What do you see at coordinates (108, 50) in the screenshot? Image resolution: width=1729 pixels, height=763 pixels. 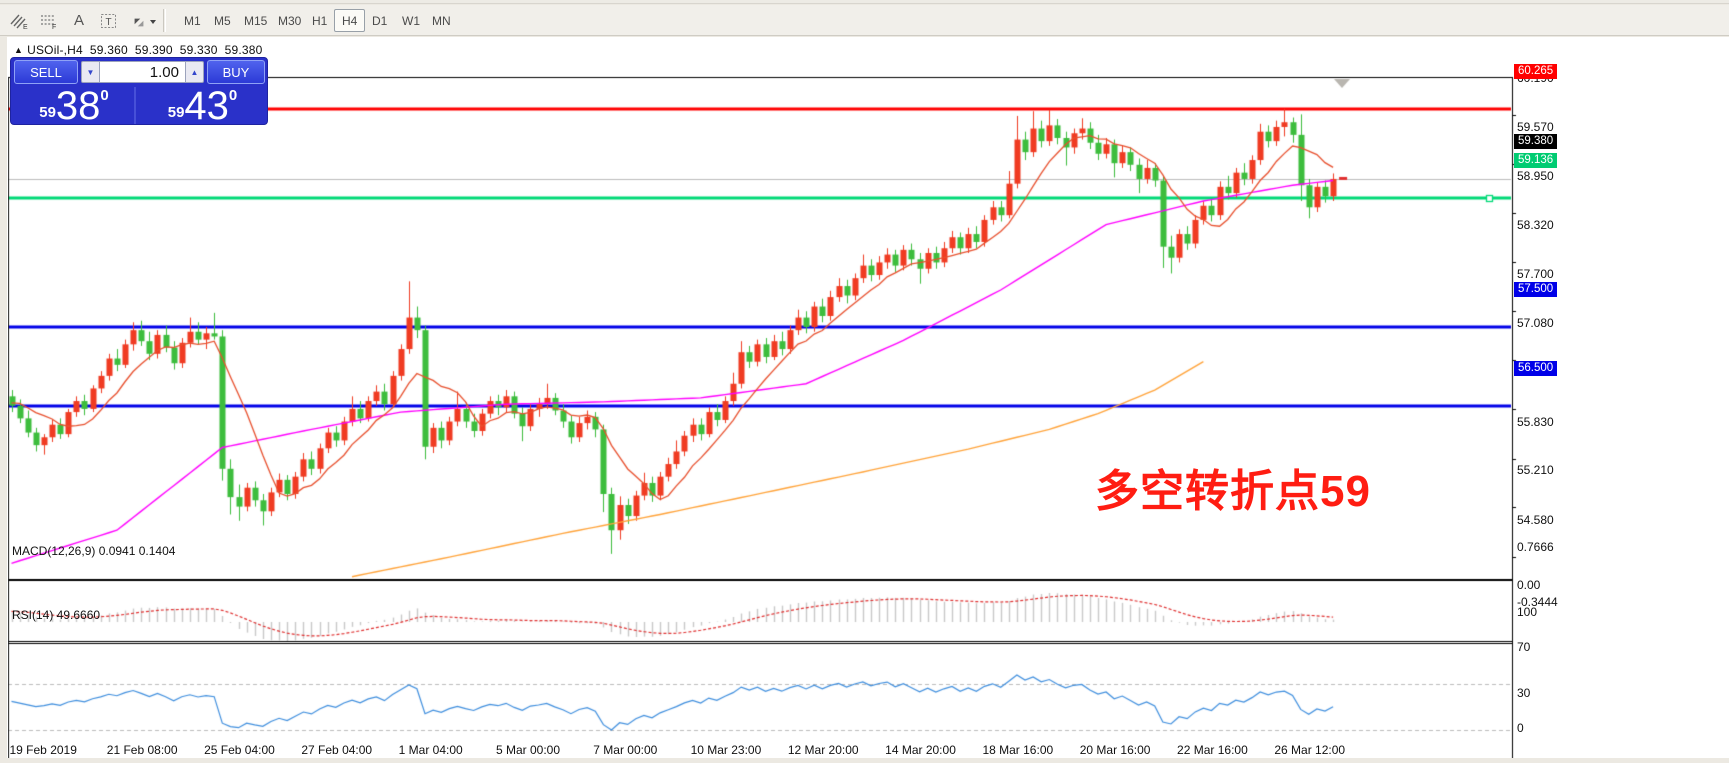 I see `ohlc-open: 59.360` at bounding box center [108, 50].